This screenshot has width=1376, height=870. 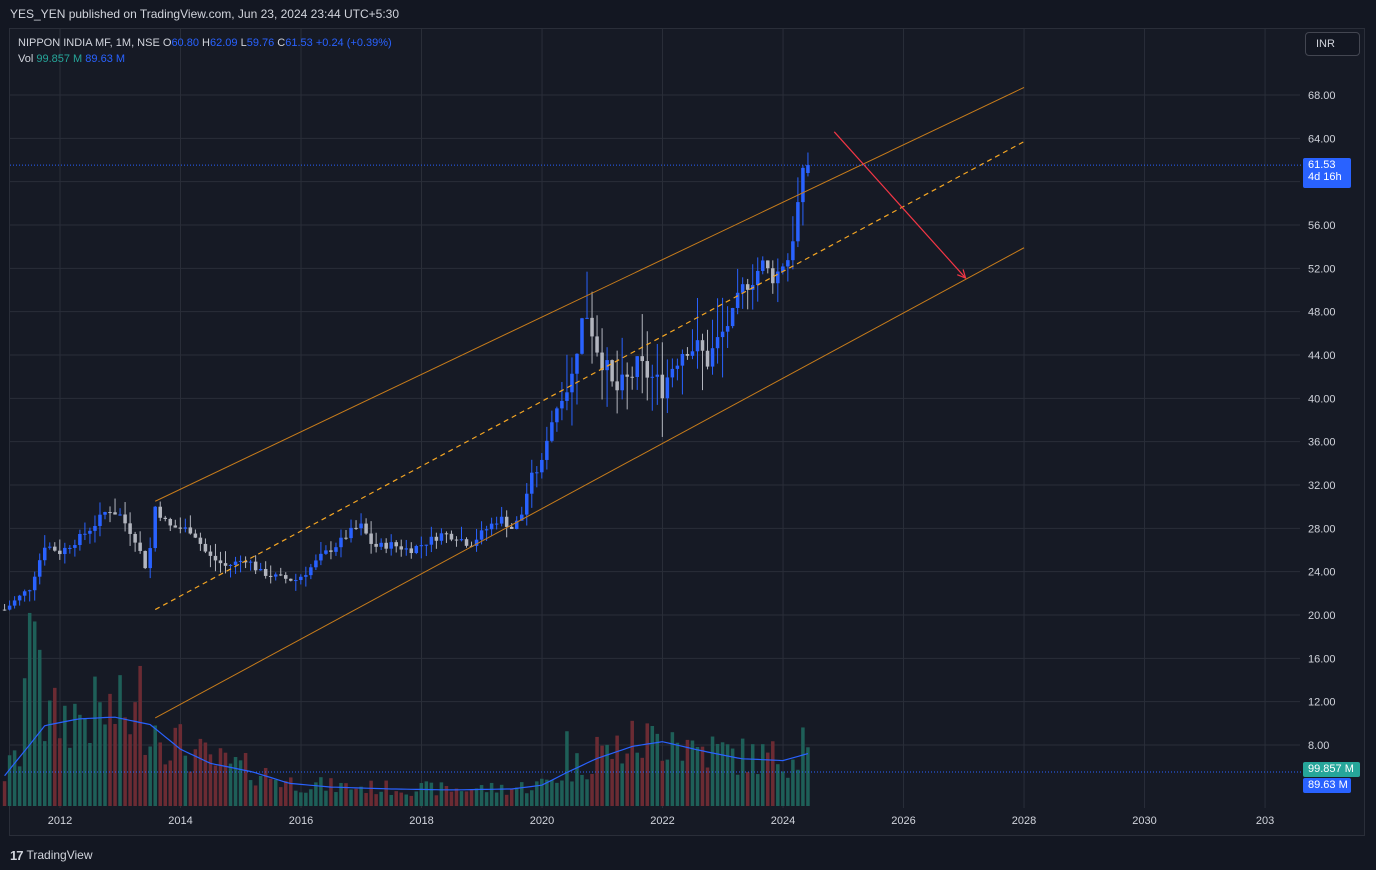 I want to click on legend-vol-value: 99.857 M, so click(x=59, y=59).